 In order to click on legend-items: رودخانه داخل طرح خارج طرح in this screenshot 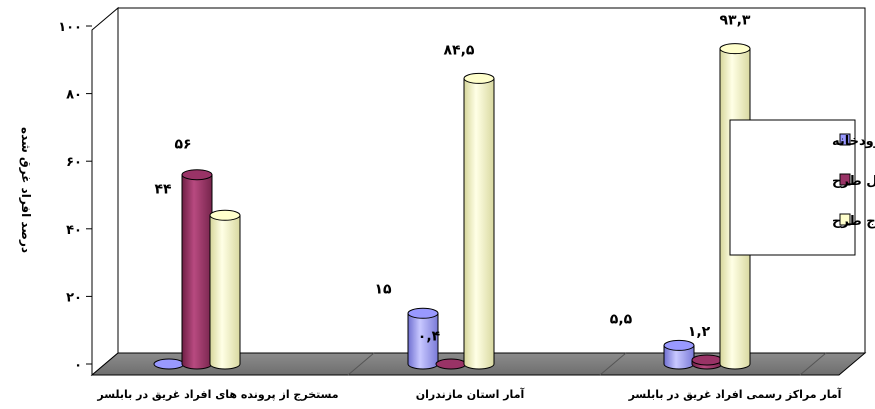, I will do `click(853, 181)`.